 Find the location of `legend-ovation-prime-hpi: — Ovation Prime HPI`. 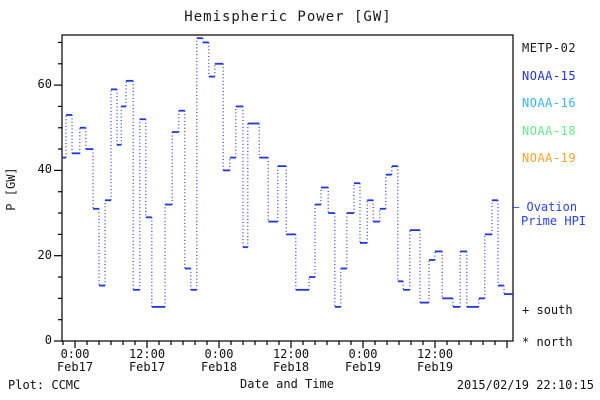

legend-ovation-prime-hpi: — Ovation Prime HPI is located at coordinates (555, 214).